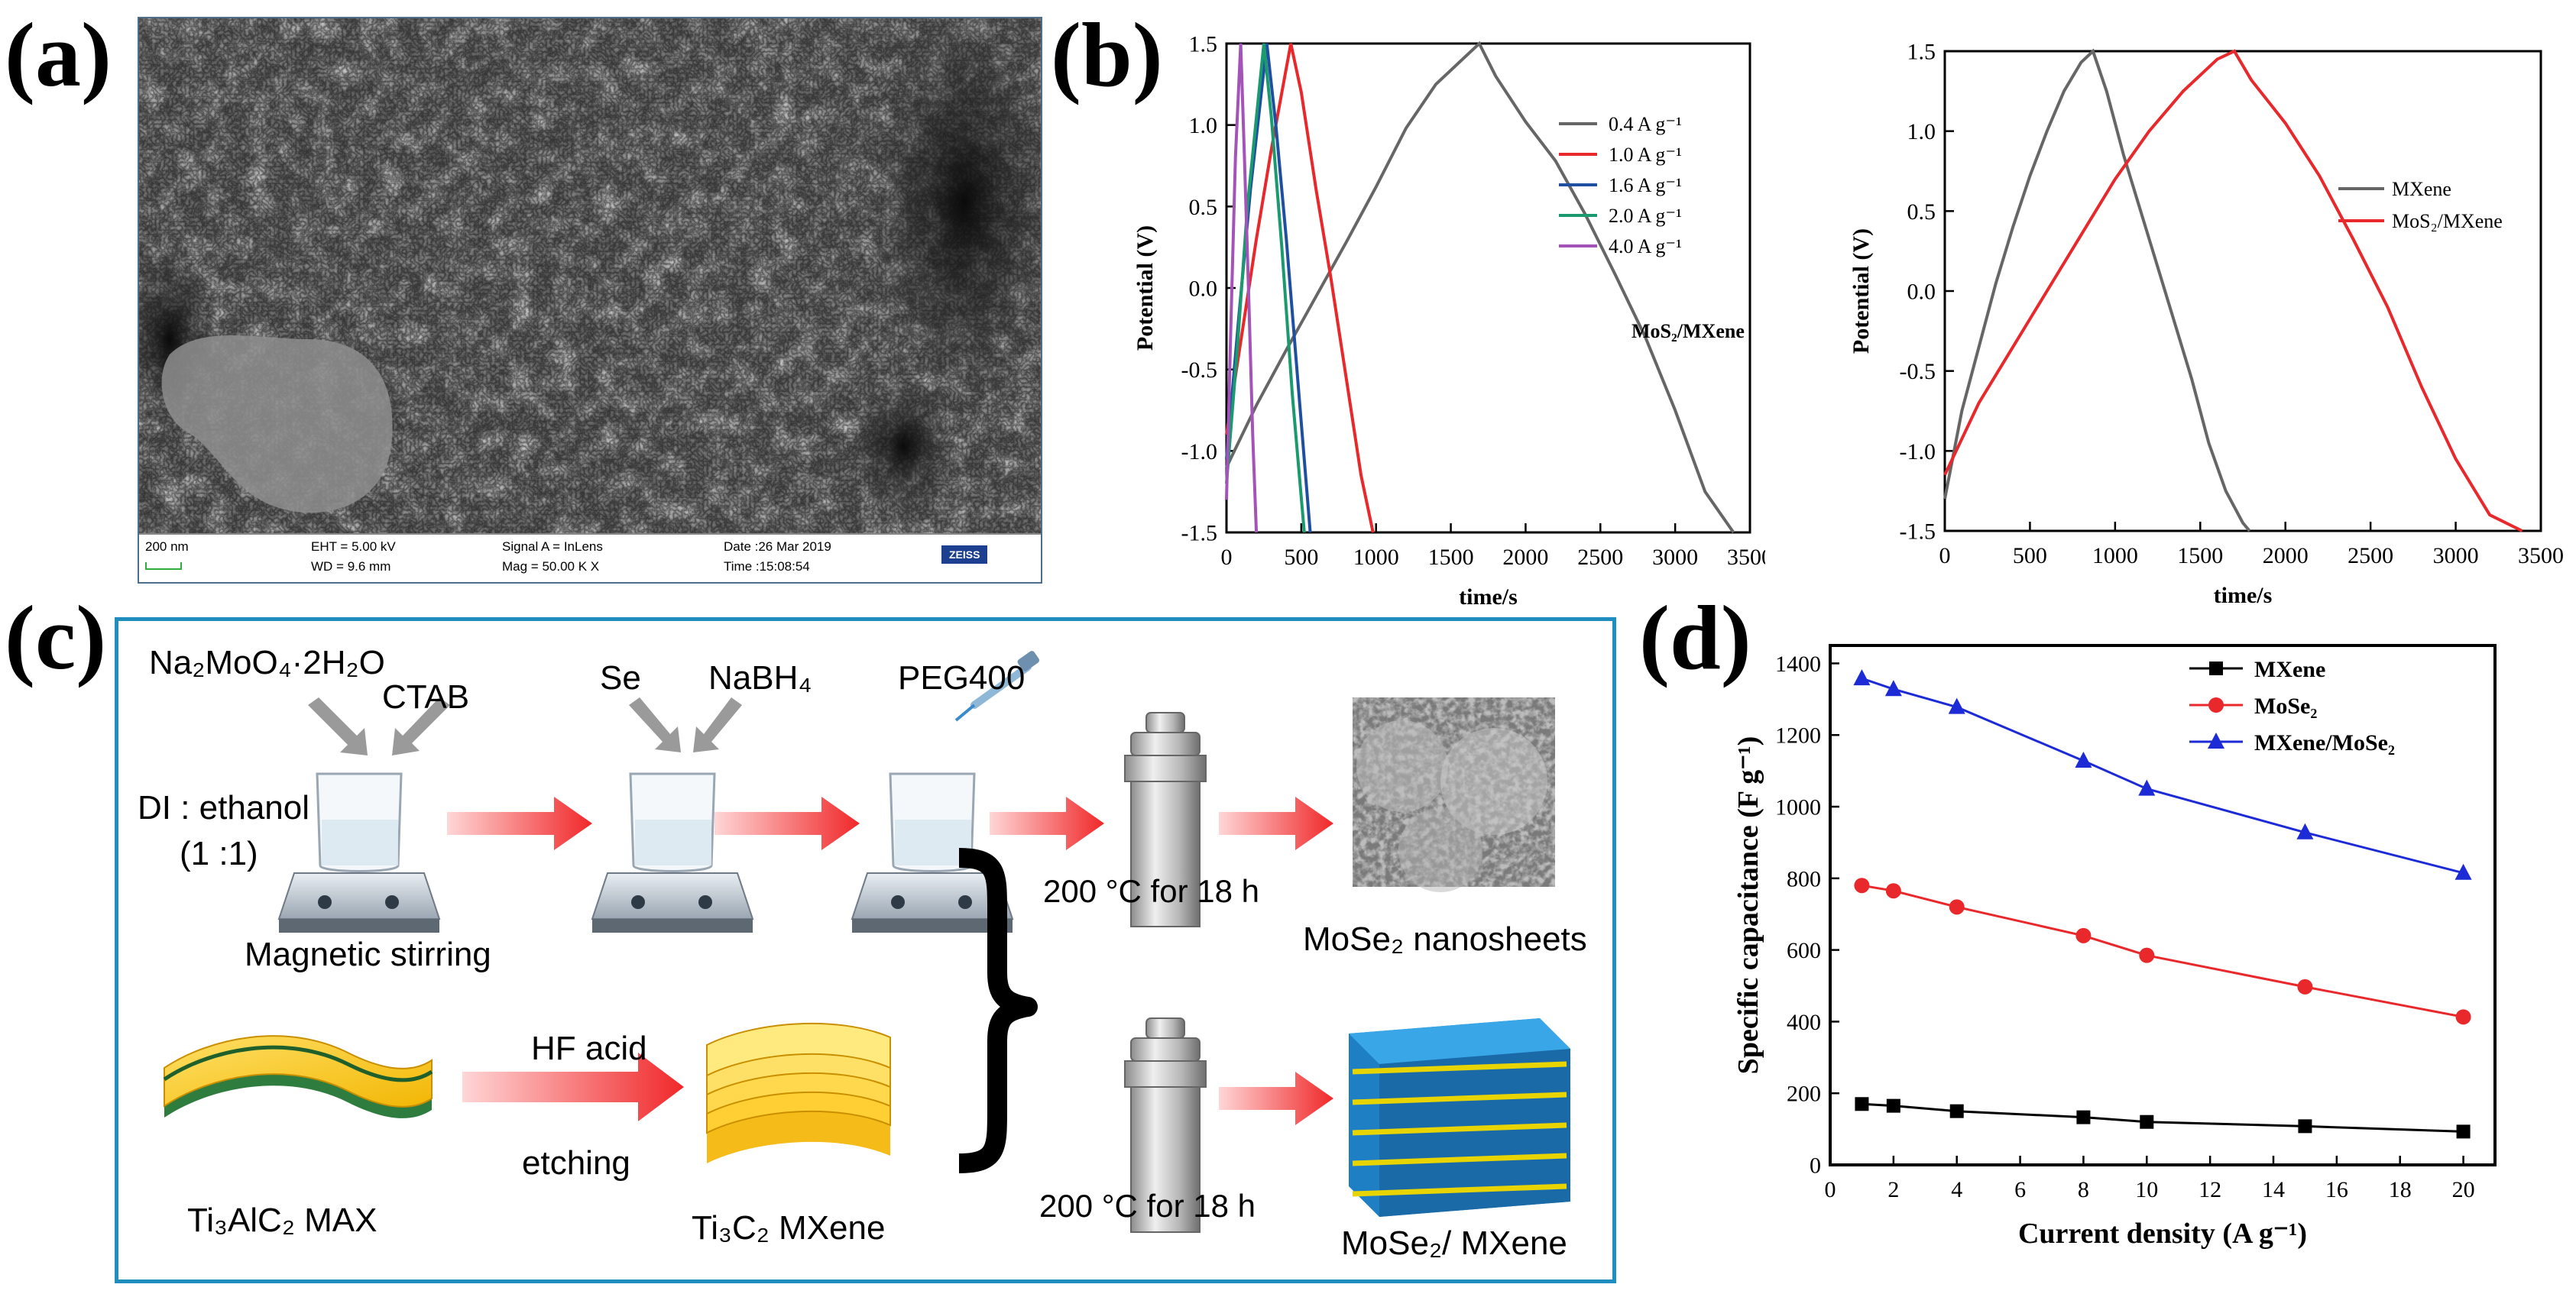 This screenshot has width=2576, height=1294. What do you see at coordinates (298, 1076) in the screenshot?
I see `max-phase-sheet` at bounding box center [298, 1076].